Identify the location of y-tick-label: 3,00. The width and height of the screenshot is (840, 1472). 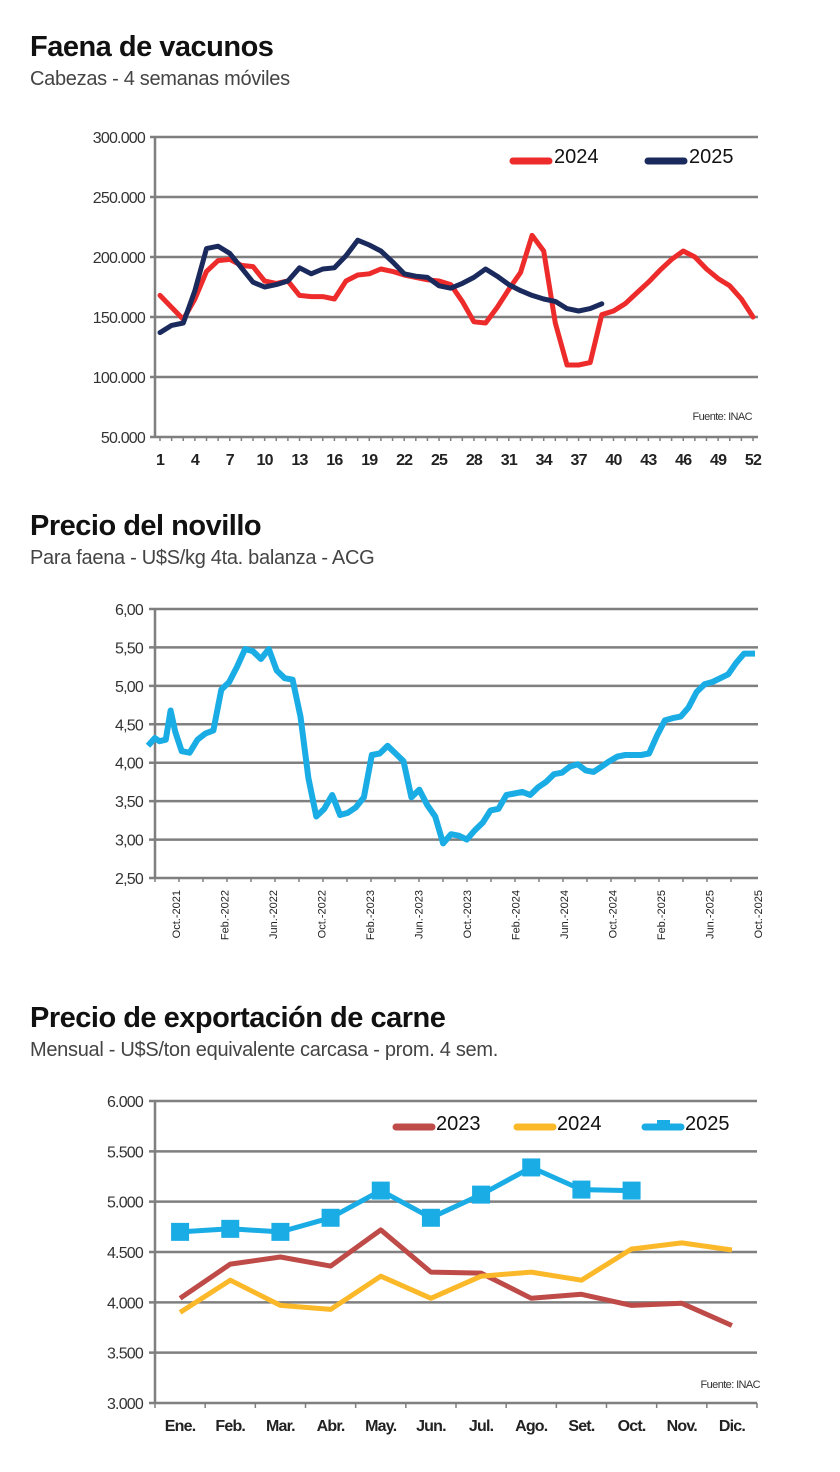
(129, 841).